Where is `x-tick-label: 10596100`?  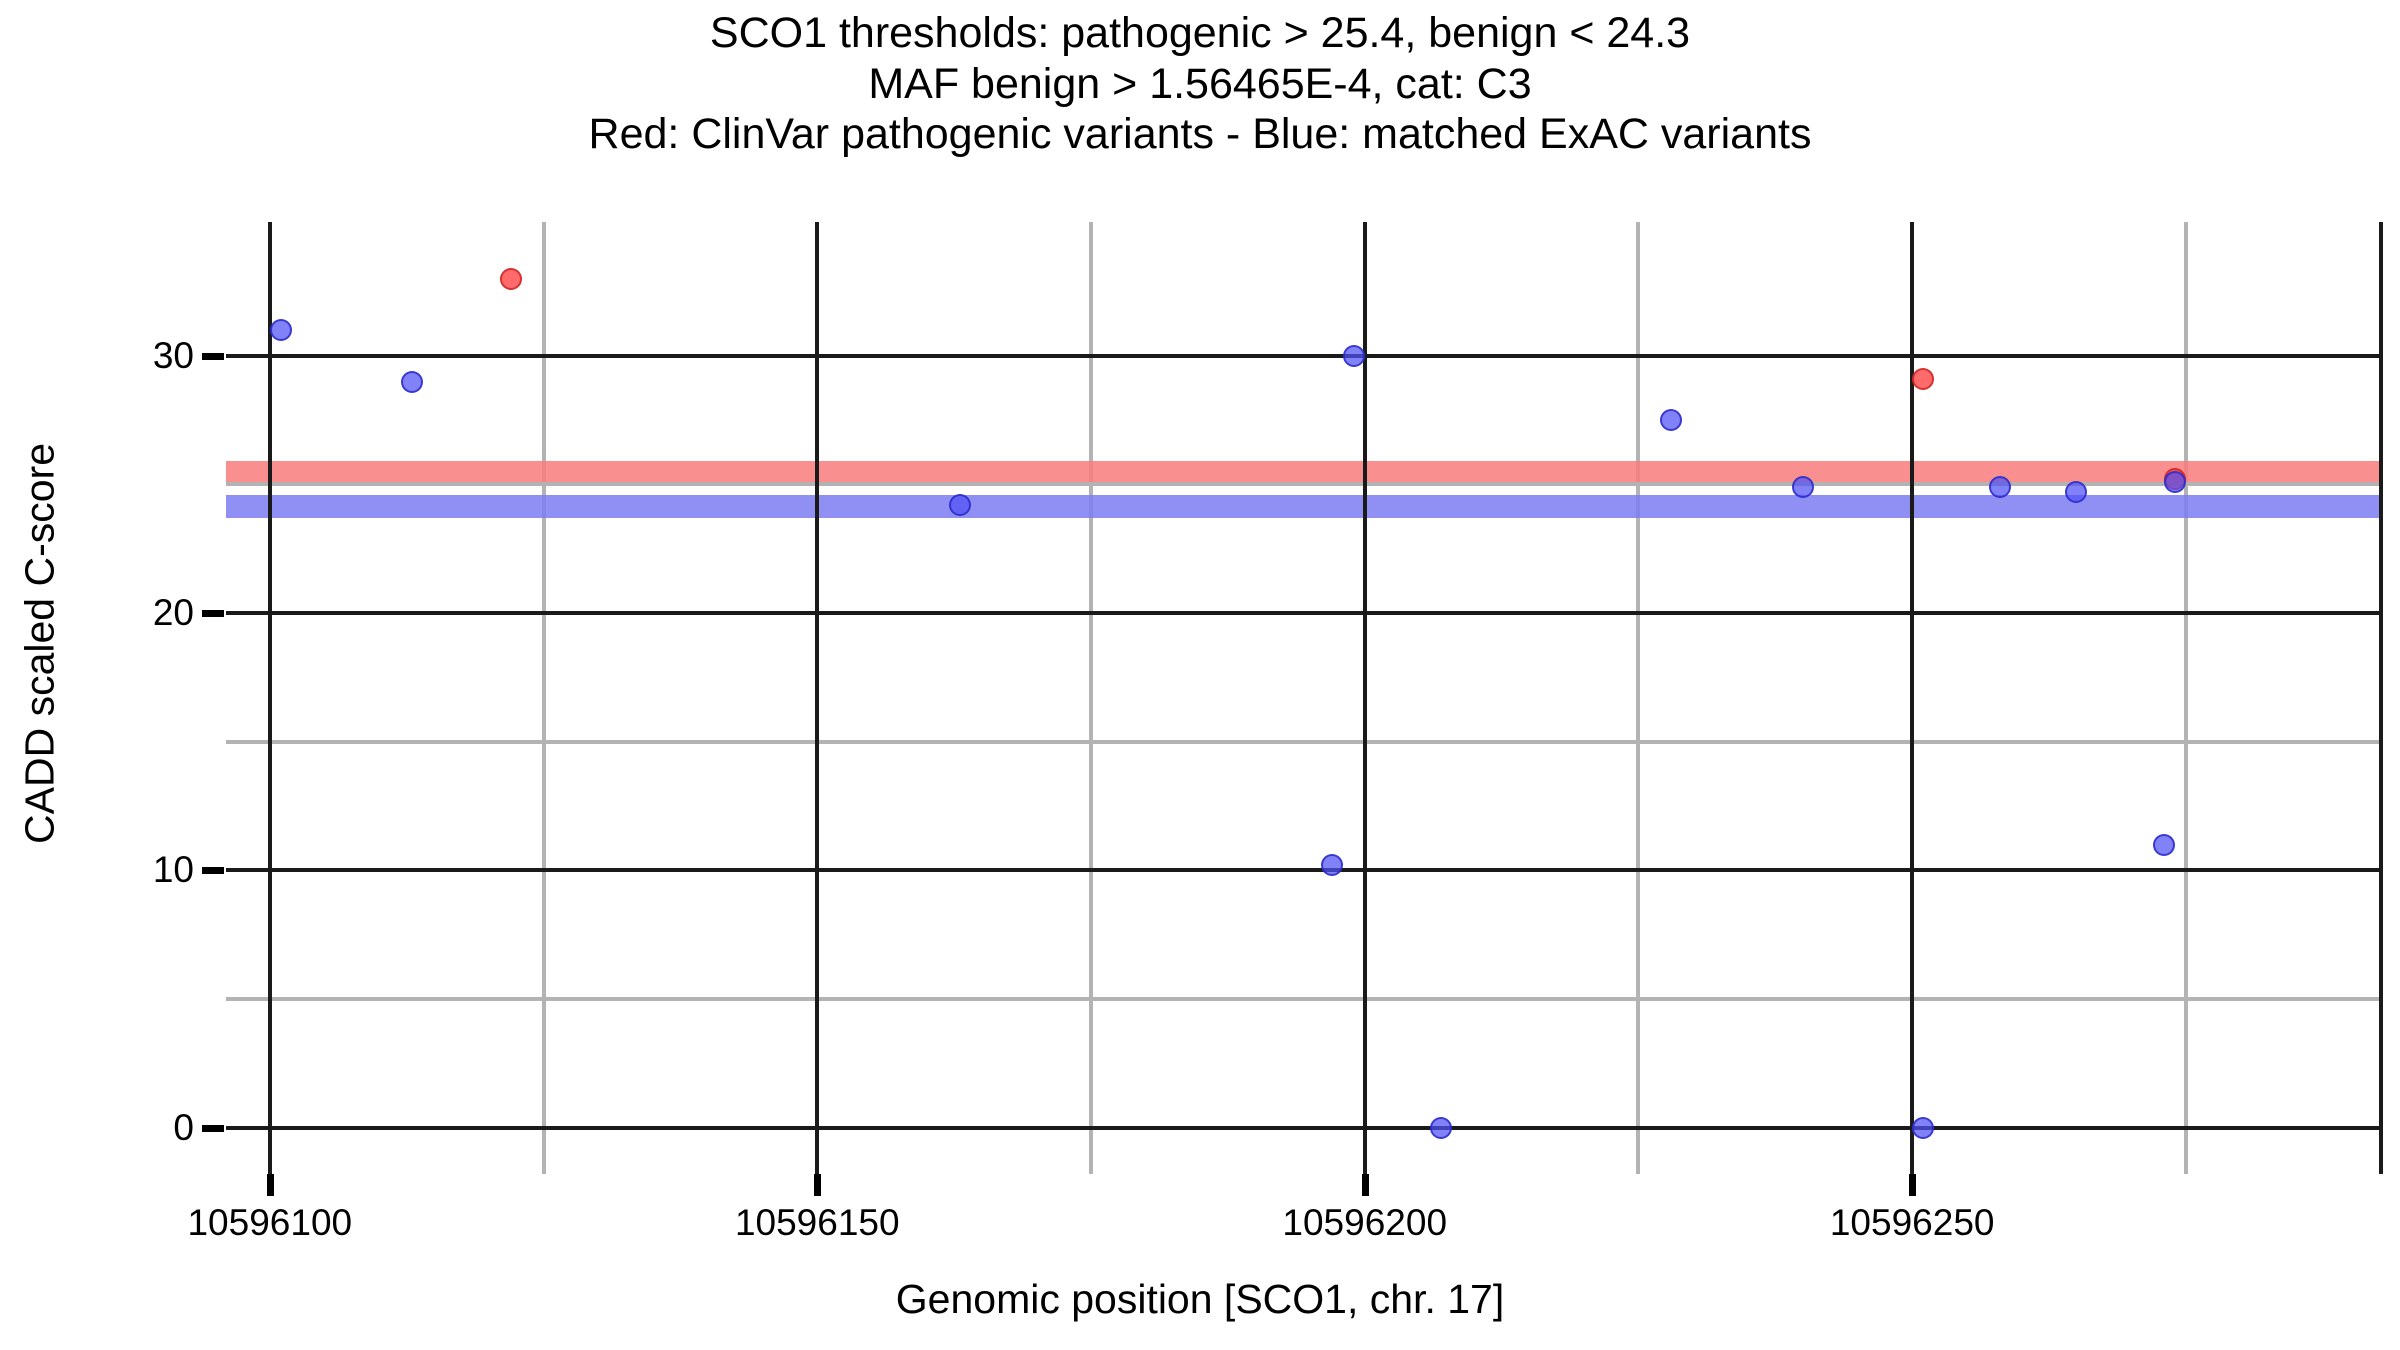
x-tick-label: 10596100 is located at coordinates (270, 1222).